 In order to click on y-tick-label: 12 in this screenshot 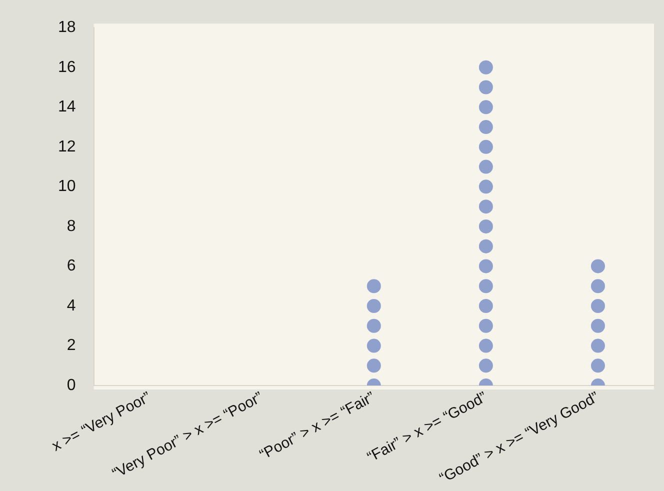, I will do `click(67, 147)`.